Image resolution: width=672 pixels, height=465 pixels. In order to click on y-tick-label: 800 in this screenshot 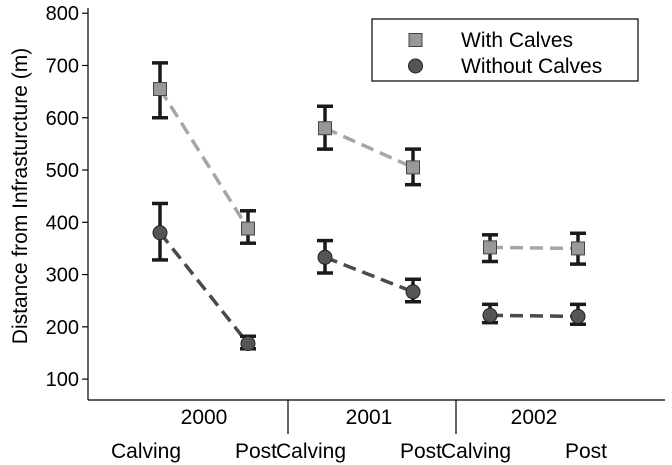, I will do `click(62, 14)`.